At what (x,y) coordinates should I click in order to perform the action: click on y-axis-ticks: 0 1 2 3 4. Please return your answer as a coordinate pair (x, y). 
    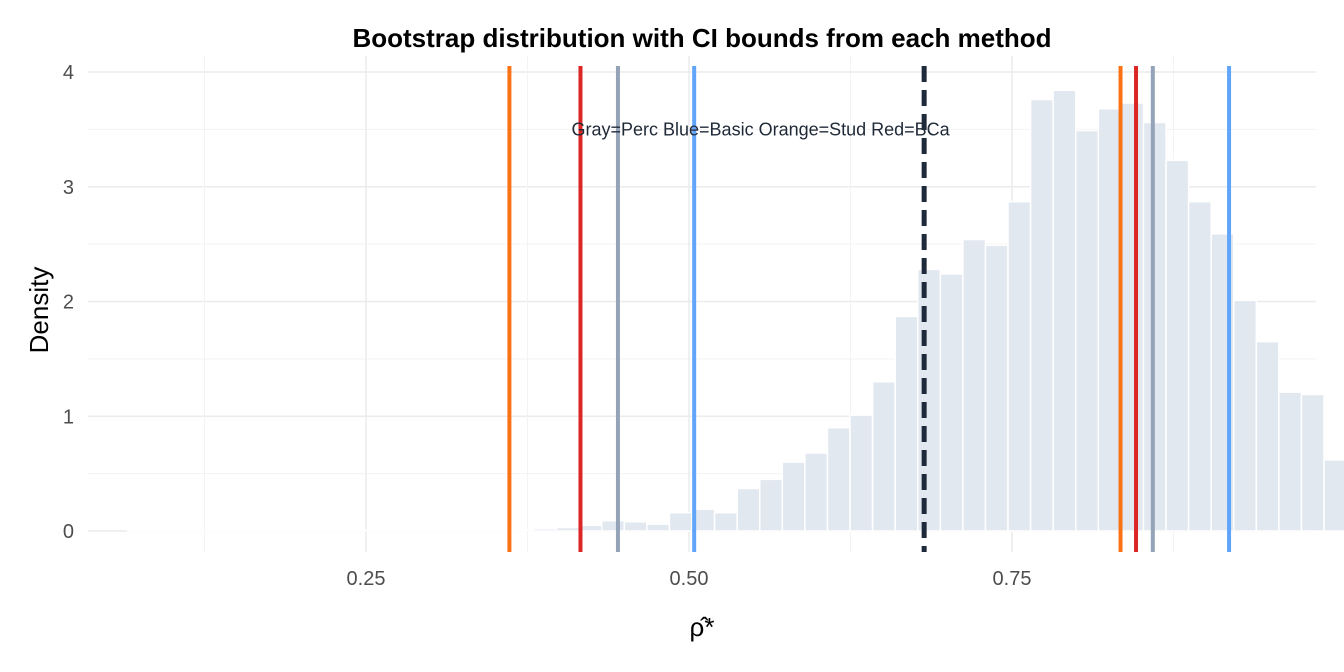
    Looking at the image, I should click on (68, 302).